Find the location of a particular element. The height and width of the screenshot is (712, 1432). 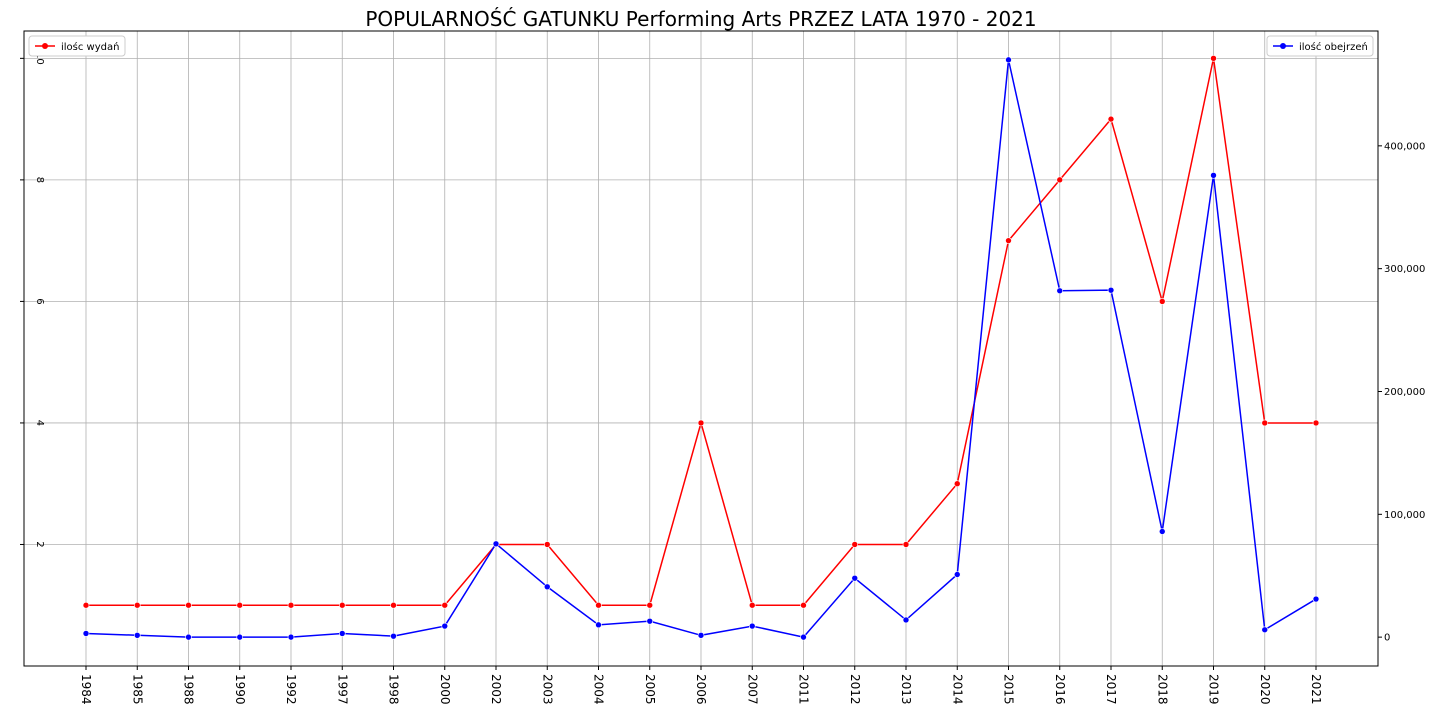

y-right-tick-label: 100,000 is located at coordinates (1404, 515).